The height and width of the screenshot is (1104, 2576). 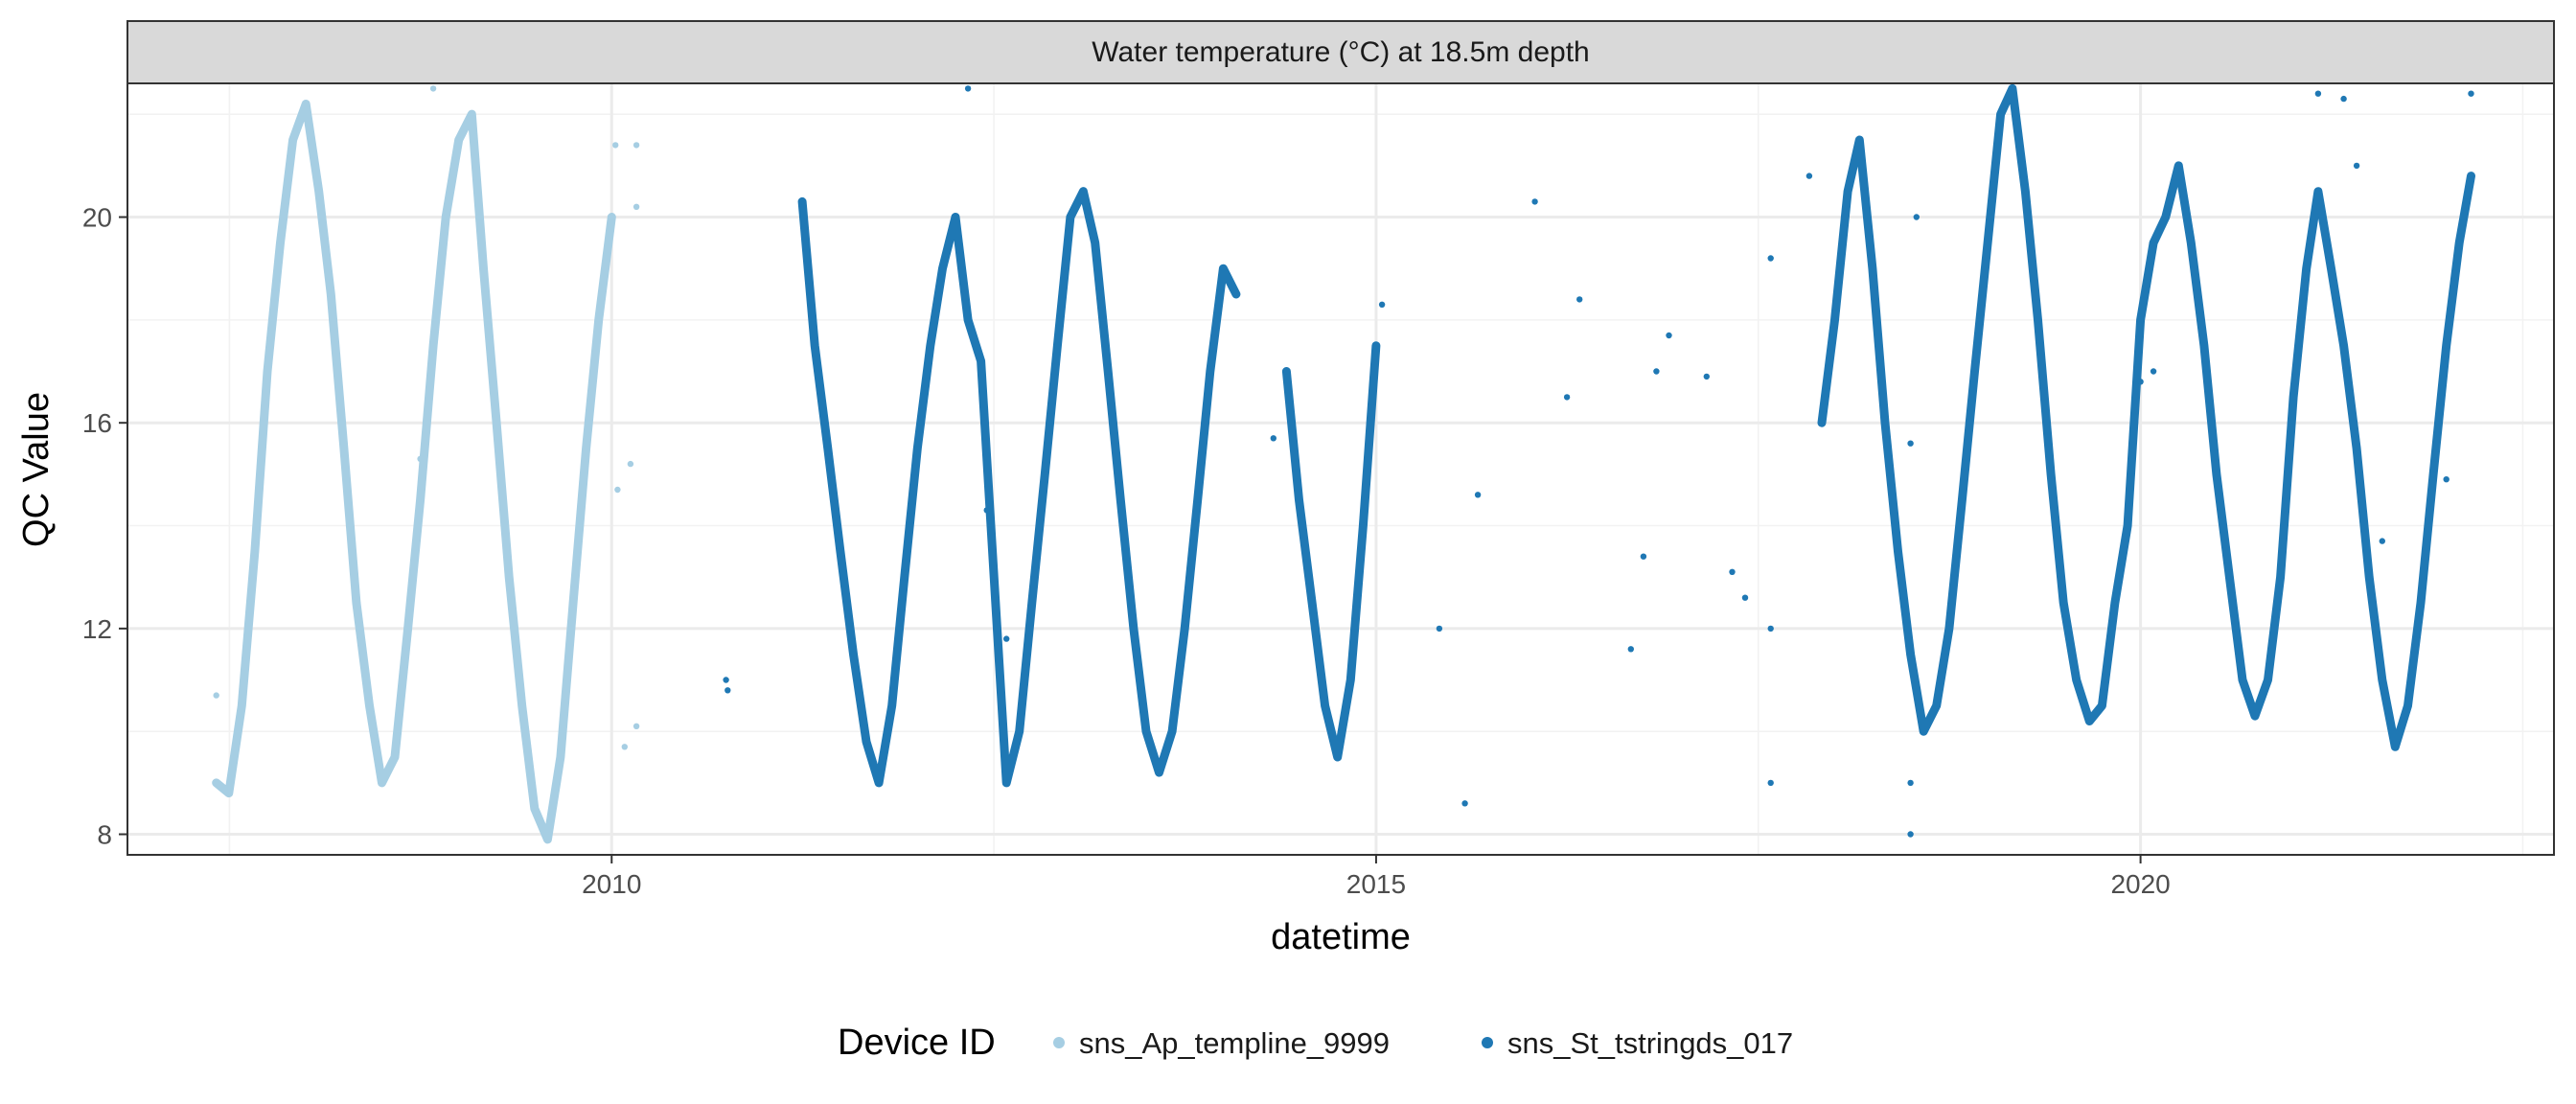 What do you see at coordinates (97, 423) in the screenshot?
I see `y-tick-label-2: 16` at bounding box center [97, 423].